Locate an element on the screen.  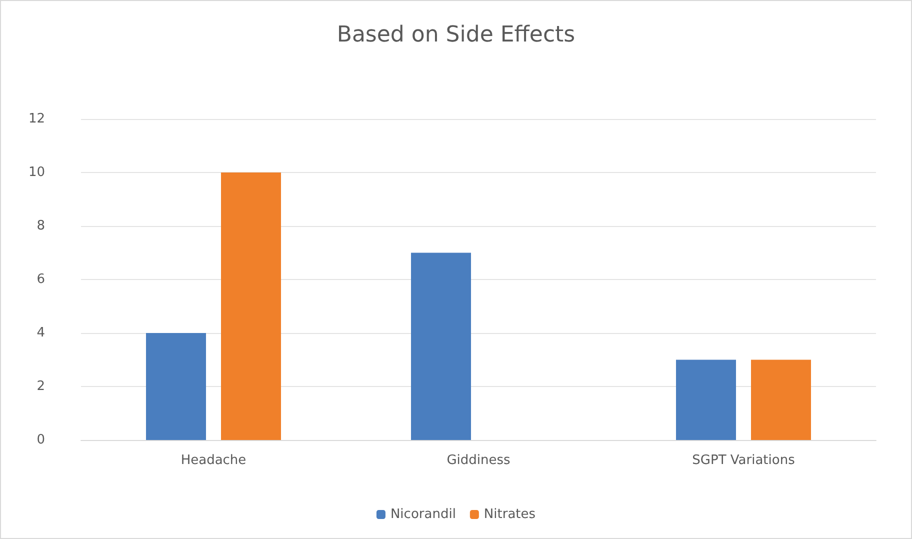
x-tick-label: Headache is located at coordinates (213, 460).